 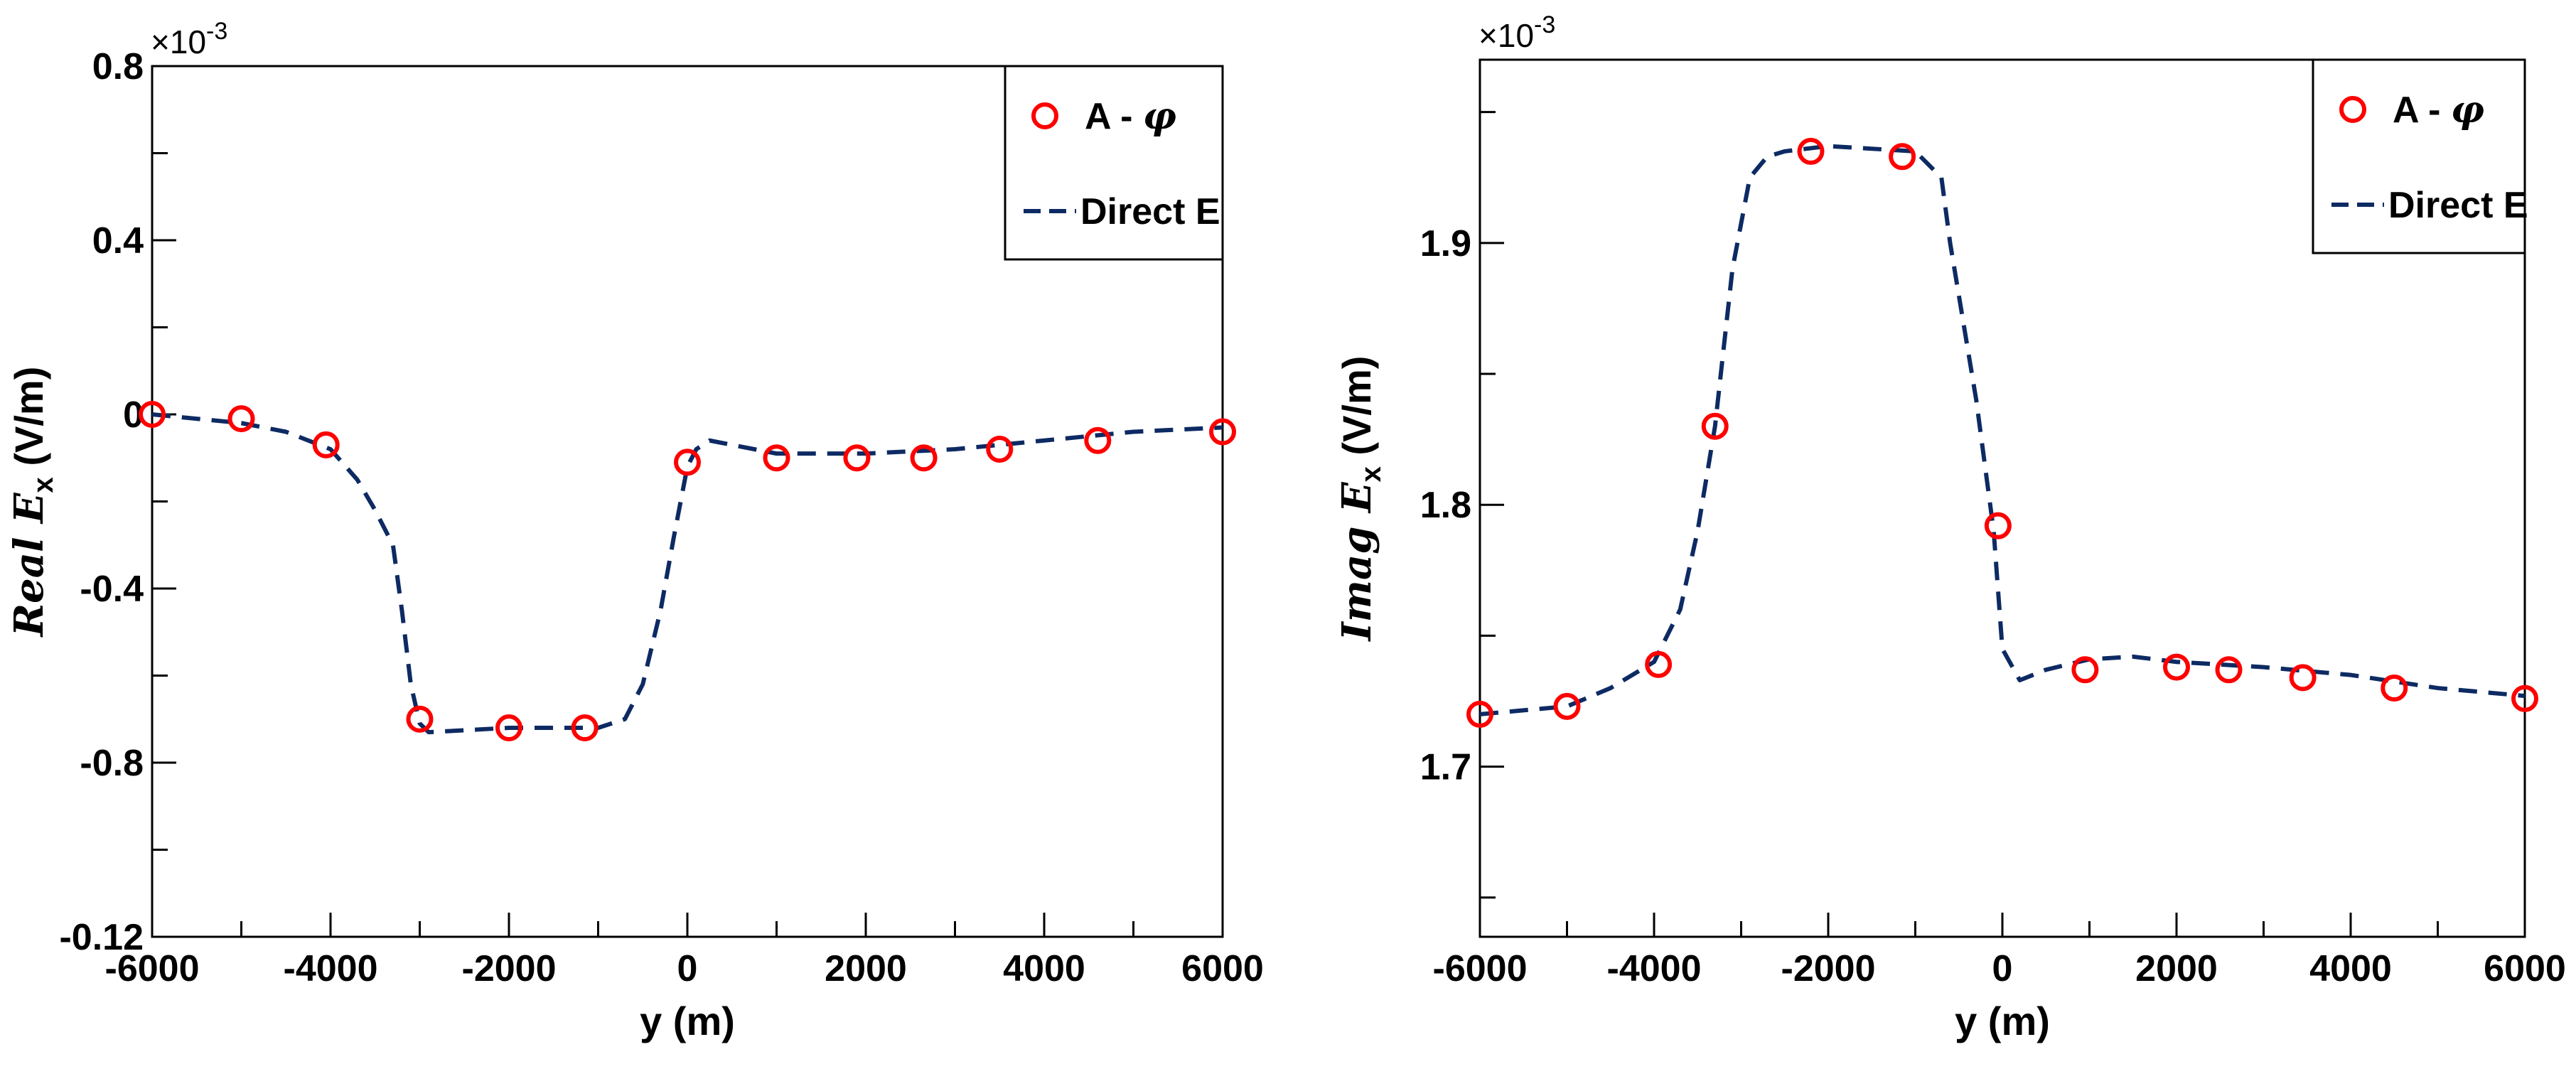 I want to click on series-direct-e-line, so click(x=687, y=573).